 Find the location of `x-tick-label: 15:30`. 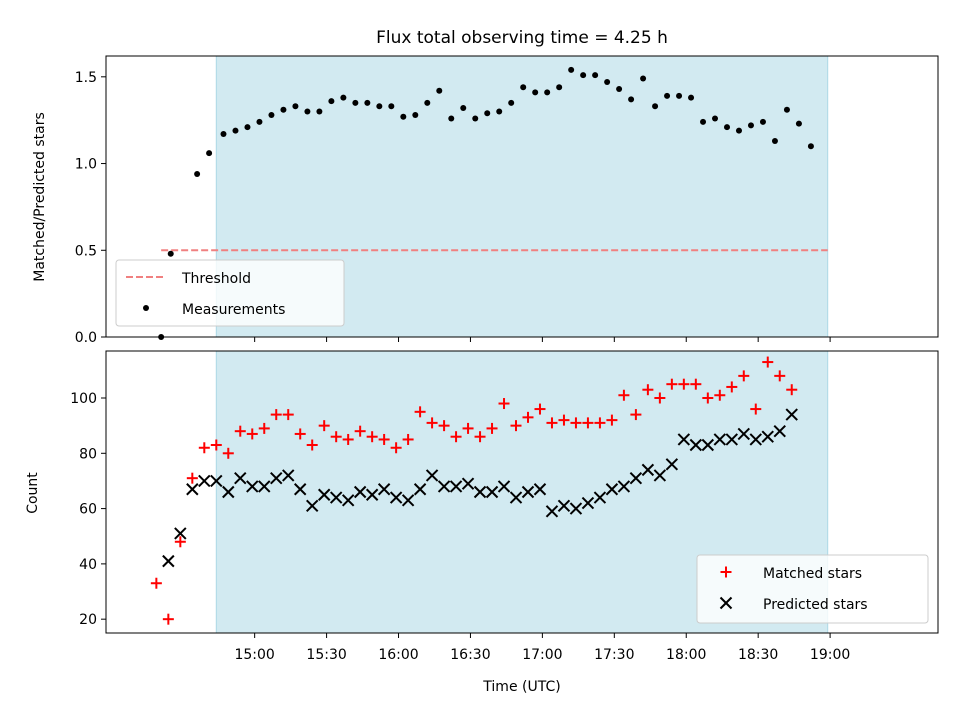

x-tick-label: 15:30 is located at coordinates (326, 655).